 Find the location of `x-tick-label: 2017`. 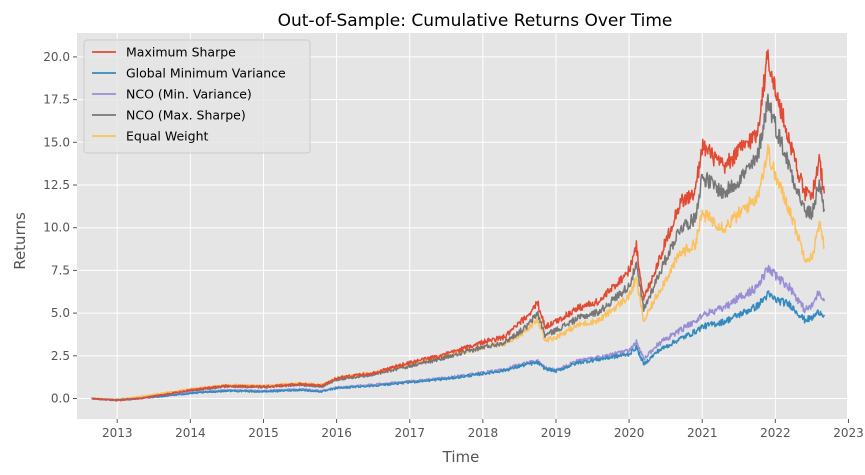

x-tick-label: 2017 is located at coordinates (409, 433).